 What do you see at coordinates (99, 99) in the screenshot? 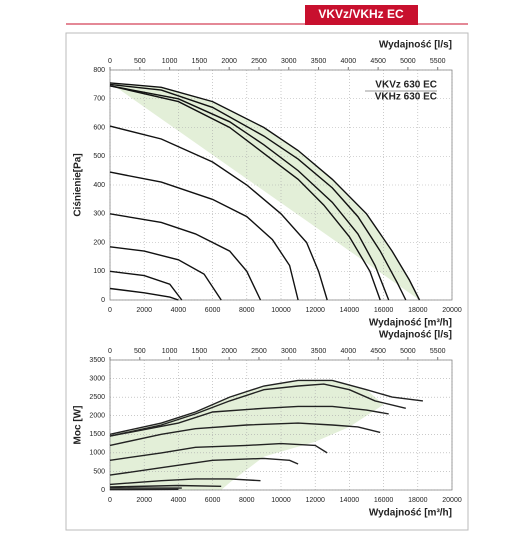
I see `y-tick-label: 700` at bounding box center [99, 99].